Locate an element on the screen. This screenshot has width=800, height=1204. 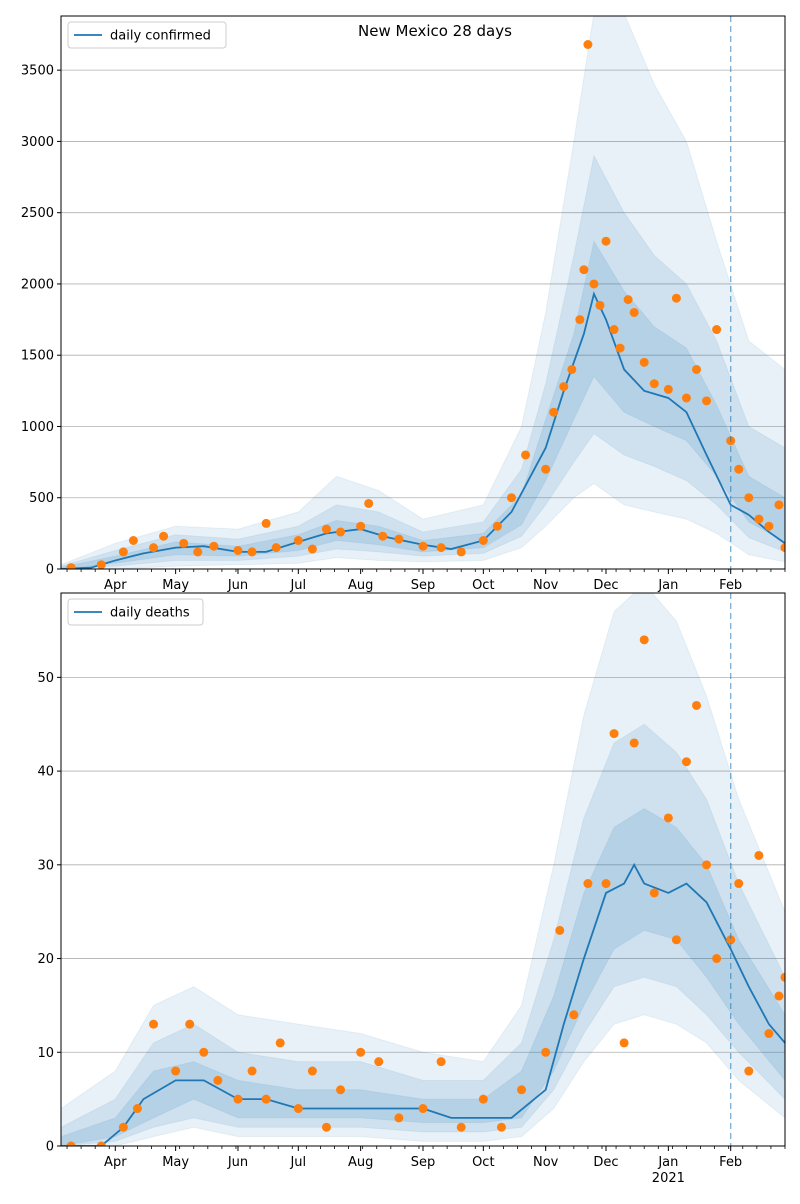
y-tick-label: 3000 is located at coordinates (37, 142).